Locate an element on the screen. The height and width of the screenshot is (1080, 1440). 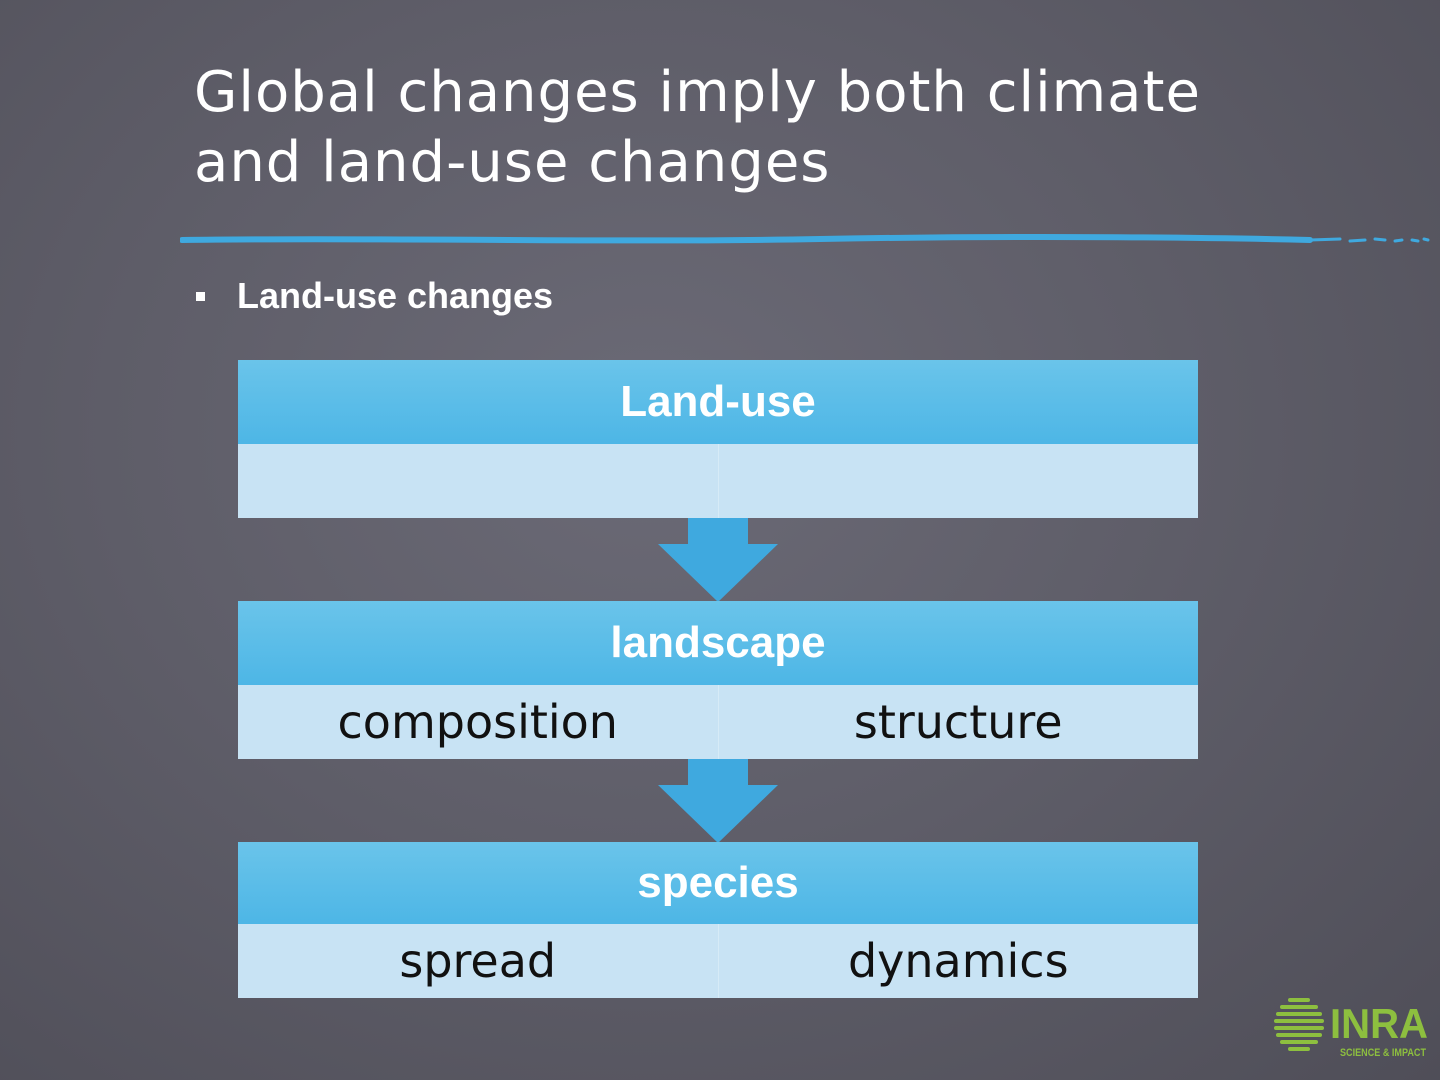
land-use-cell-left is located at coordinates (478, 481).